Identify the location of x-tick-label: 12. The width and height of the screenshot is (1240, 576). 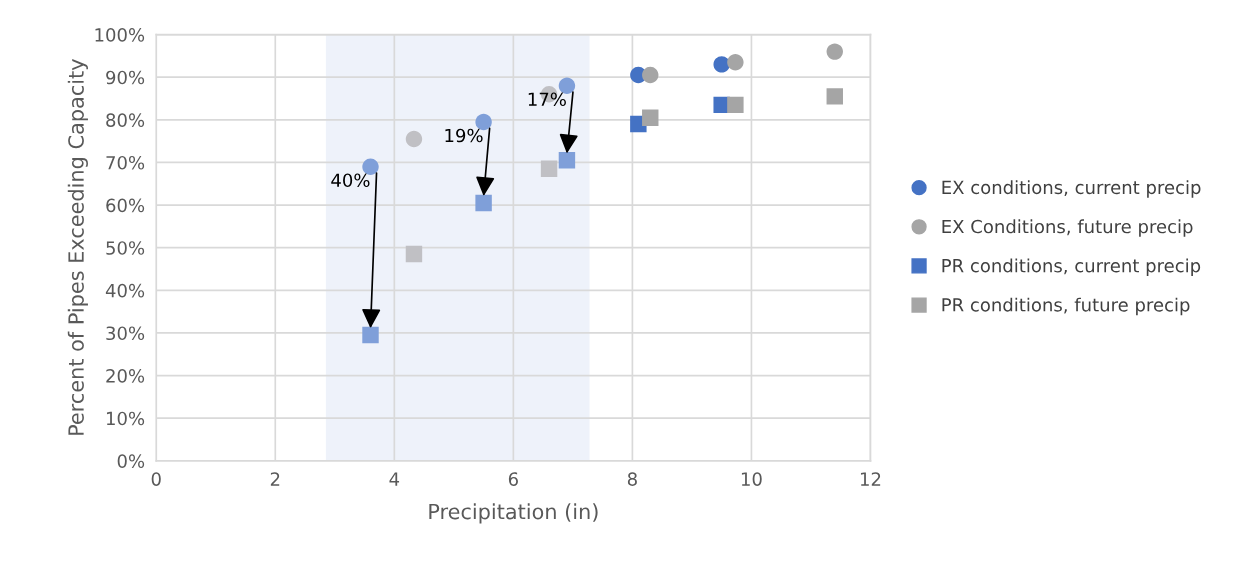
(870, 479).